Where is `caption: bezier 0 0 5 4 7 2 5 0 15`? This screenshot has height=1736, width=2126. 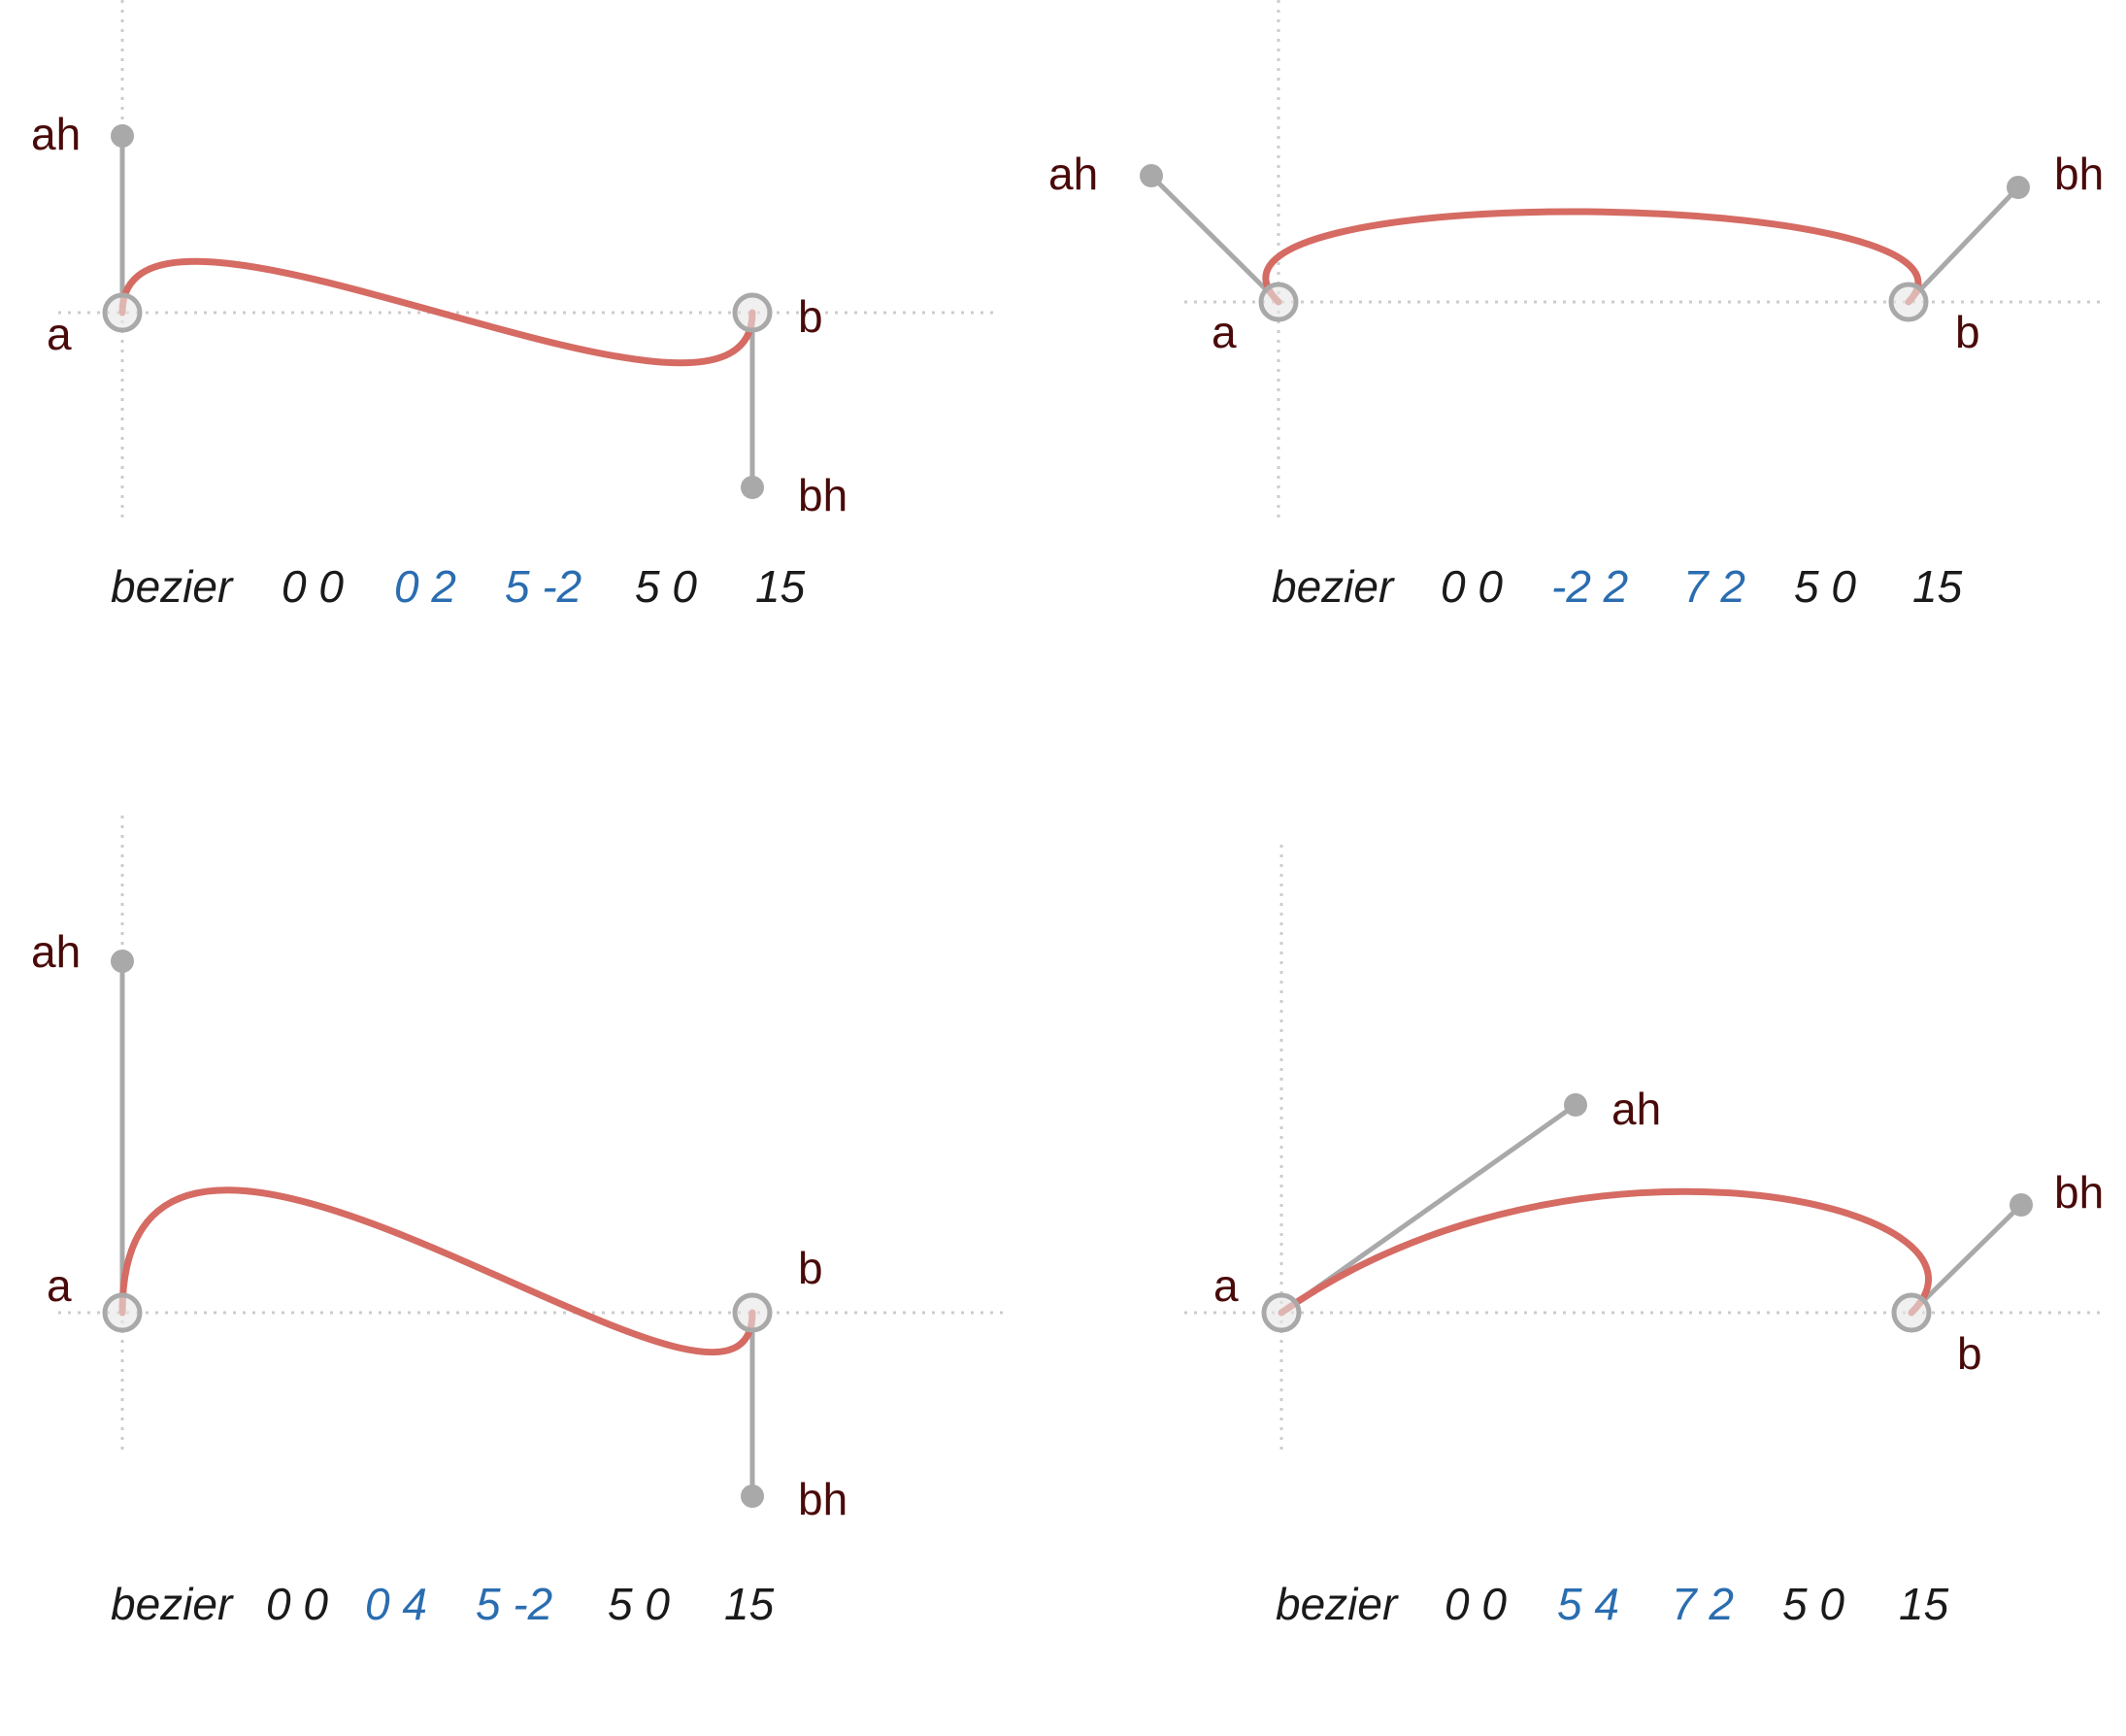
caption: bezier 0 0 5 4 7 2 5 0 15 is located at coordinates (1612, 1604).